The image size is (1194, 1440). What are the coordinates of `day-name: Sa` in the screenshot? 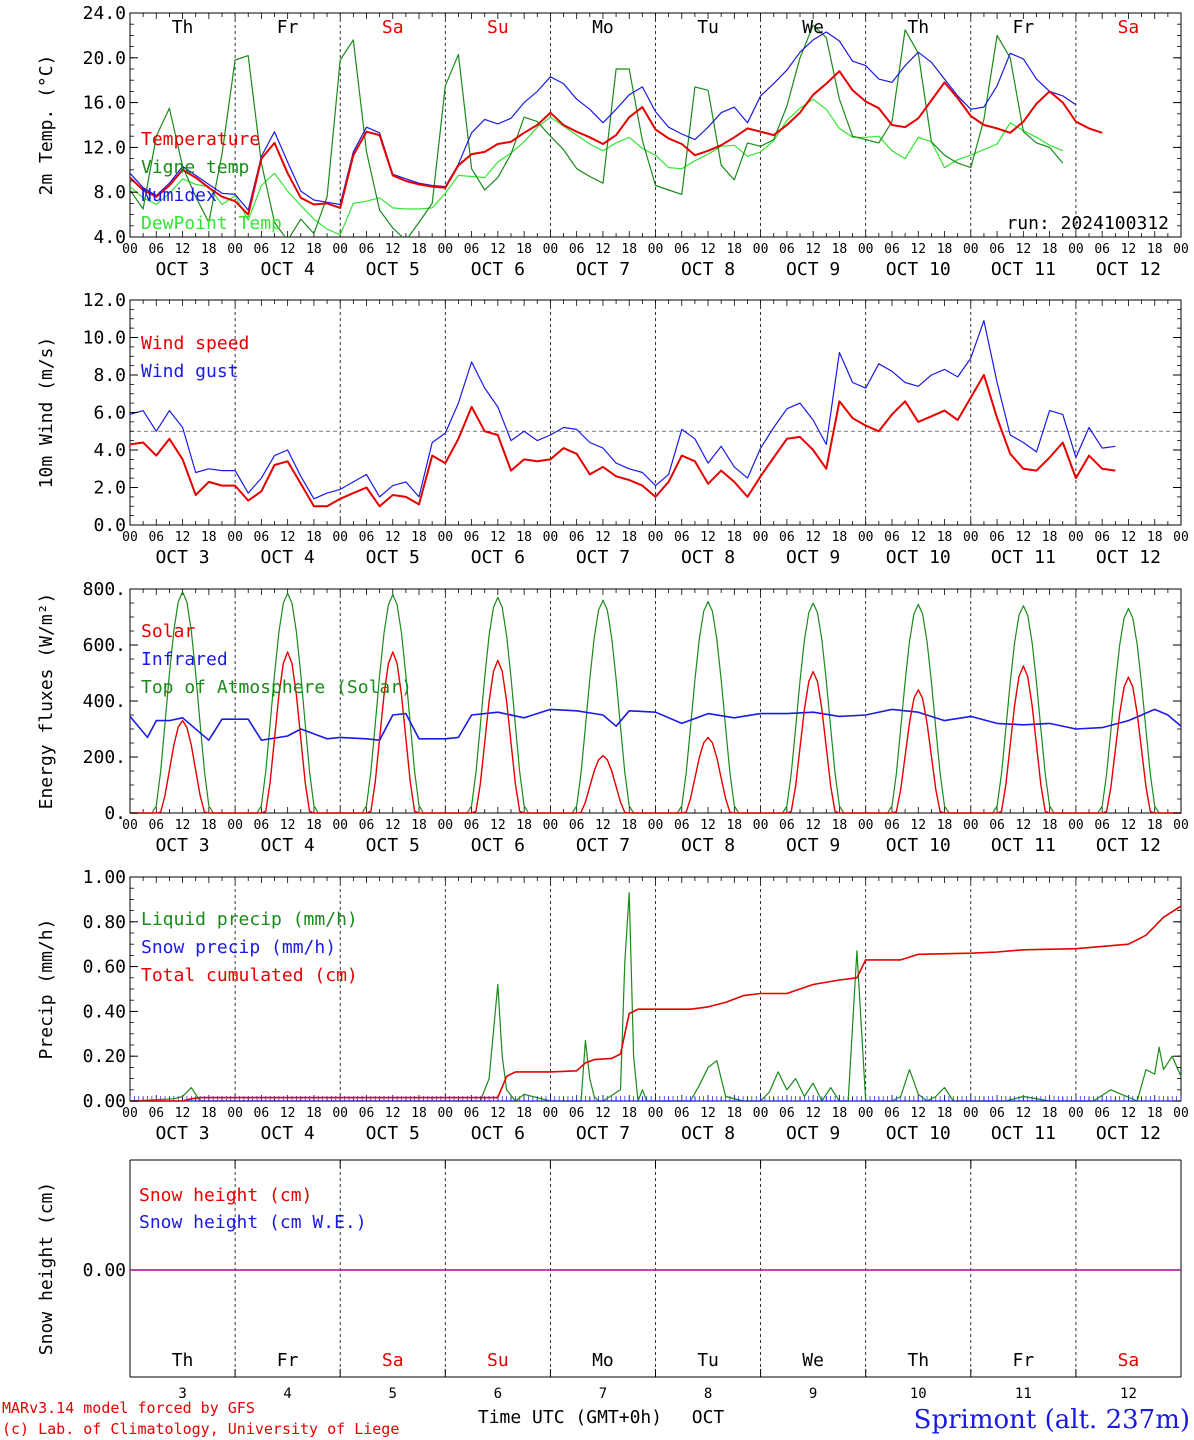 It's located at (1129, 1360).